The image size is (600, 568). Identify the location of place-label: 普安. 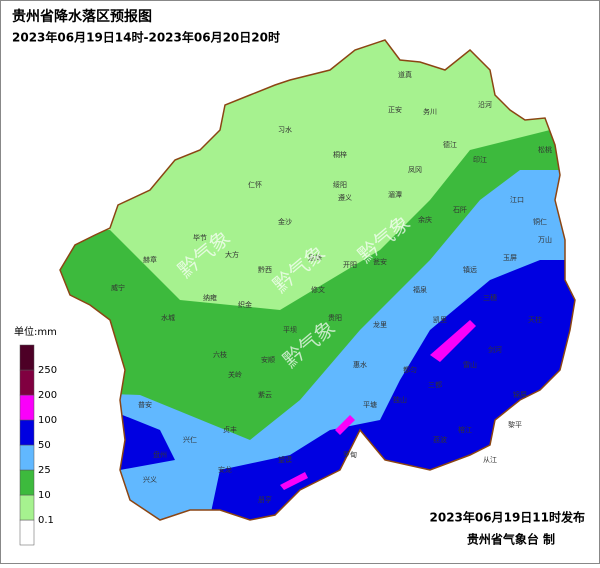
(145, 404).